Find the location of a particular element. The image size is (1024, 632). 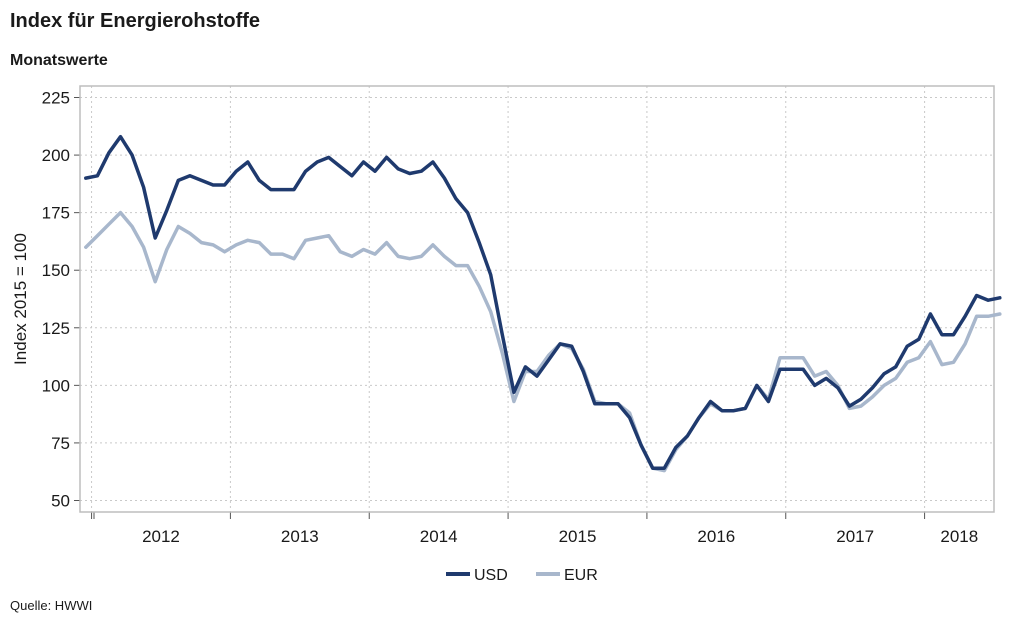

x-tick-label: 2012 is located at coordinates (161, 536).